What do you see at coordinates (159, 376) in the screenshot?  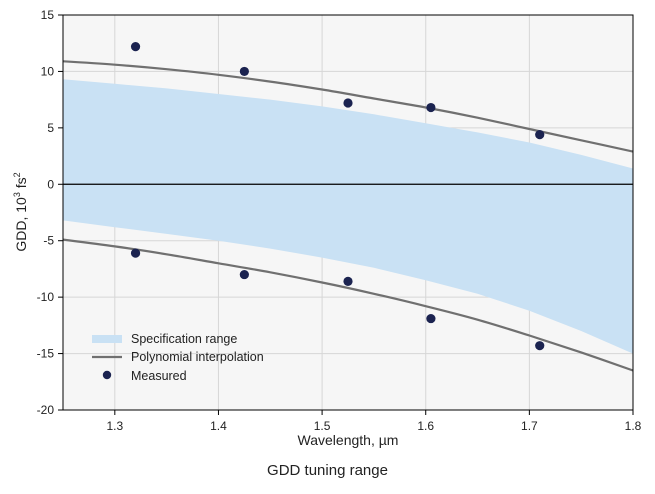 I see `legend-item-measured: Measured` at bounding box center [159, 376].